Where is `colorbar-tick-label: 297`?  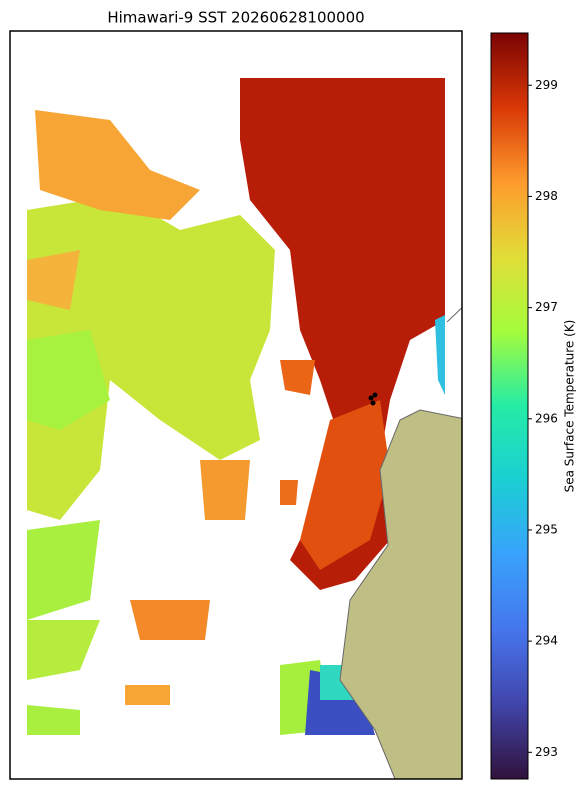
colorbar-tick-label: 297 is located at coordinates (546, 307).